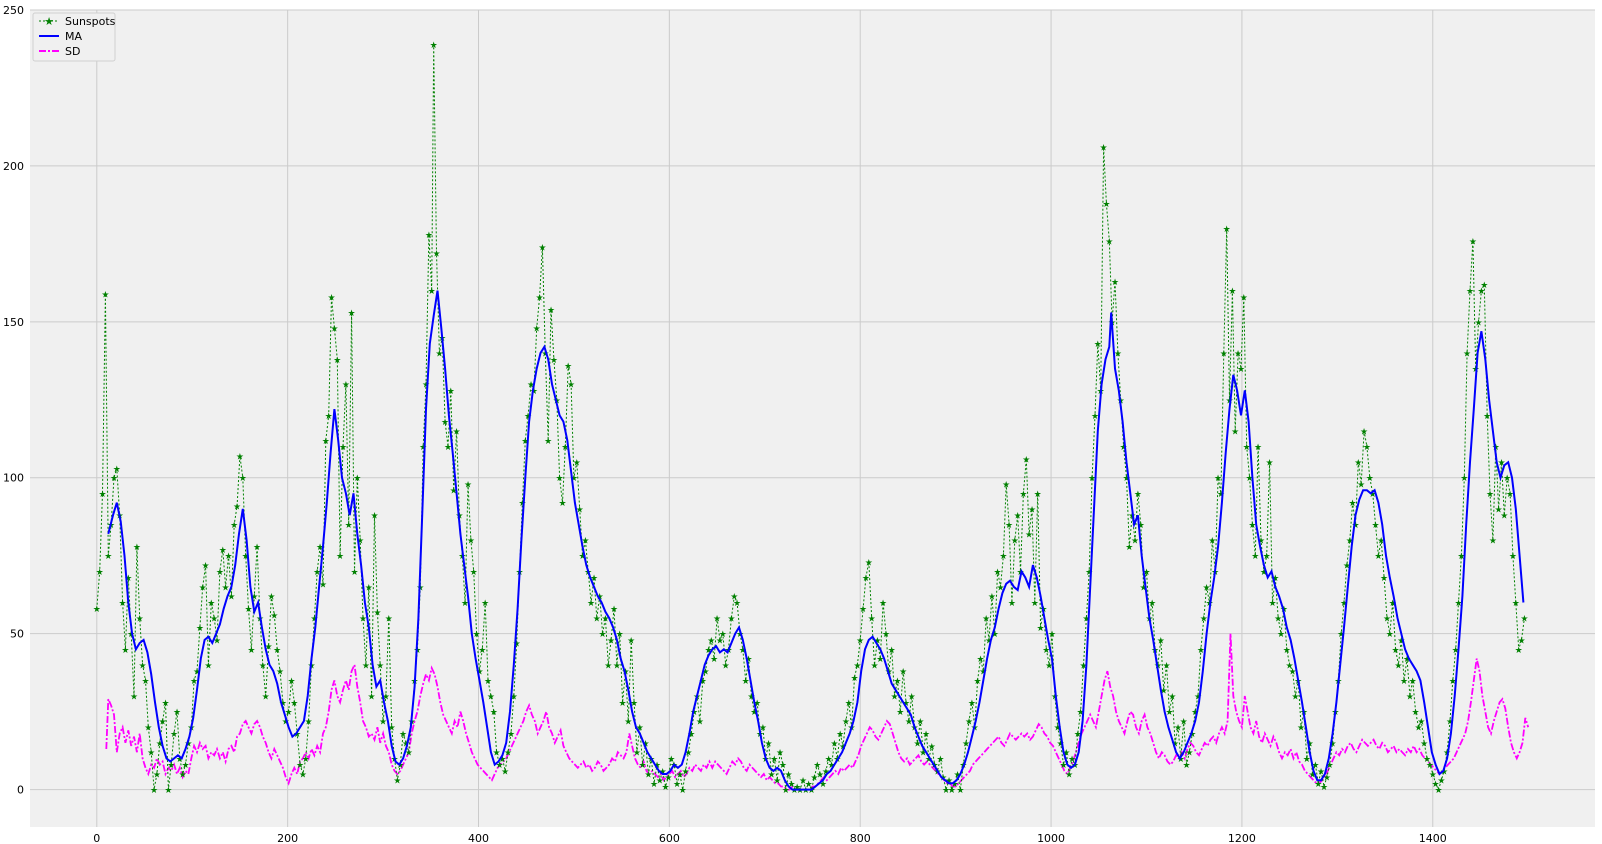 This screenshot has height=844, width=1602. Describe the element at coordinates (478, 838) in the screenshot. I see `x-tick-label: 400` at that location.